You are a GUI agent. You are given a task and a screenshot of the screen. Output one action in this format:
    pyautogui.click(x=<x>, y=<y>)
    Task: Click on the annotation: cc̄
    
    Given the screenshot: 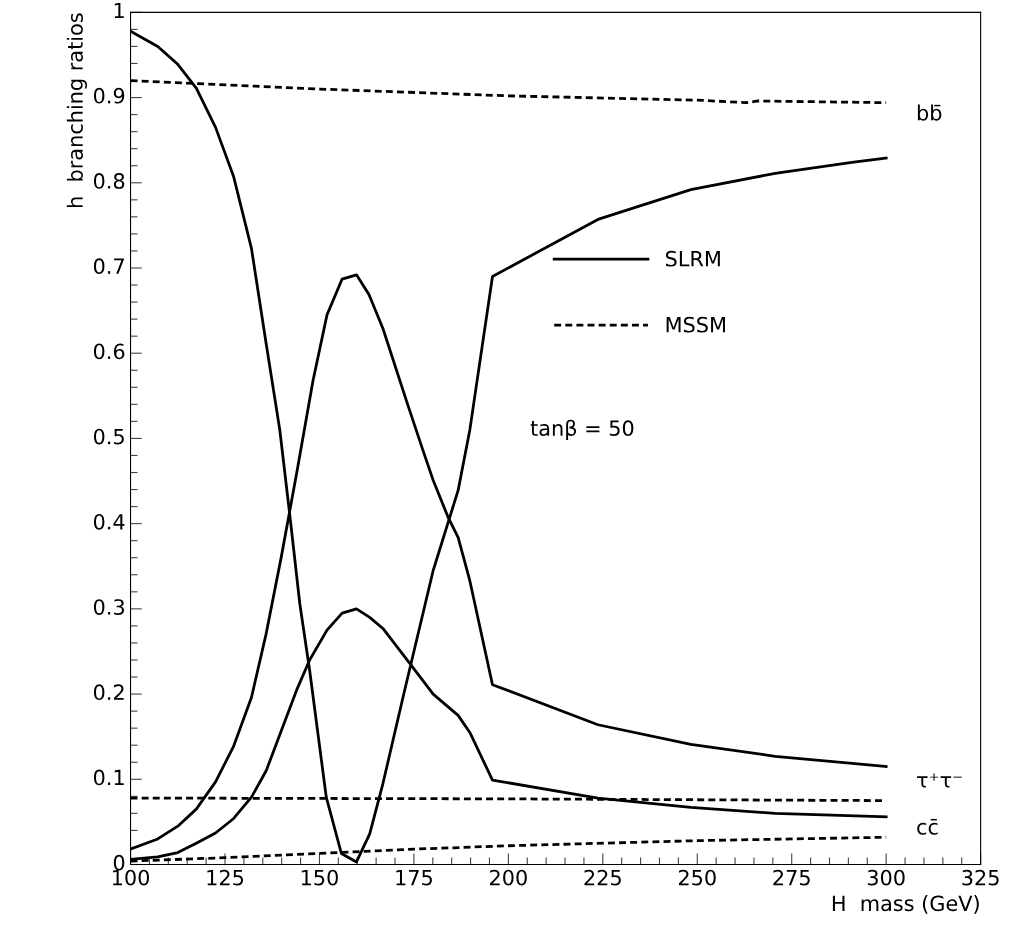 What is the action you would take?
    pyautogui.click(x=927, y=826)
    